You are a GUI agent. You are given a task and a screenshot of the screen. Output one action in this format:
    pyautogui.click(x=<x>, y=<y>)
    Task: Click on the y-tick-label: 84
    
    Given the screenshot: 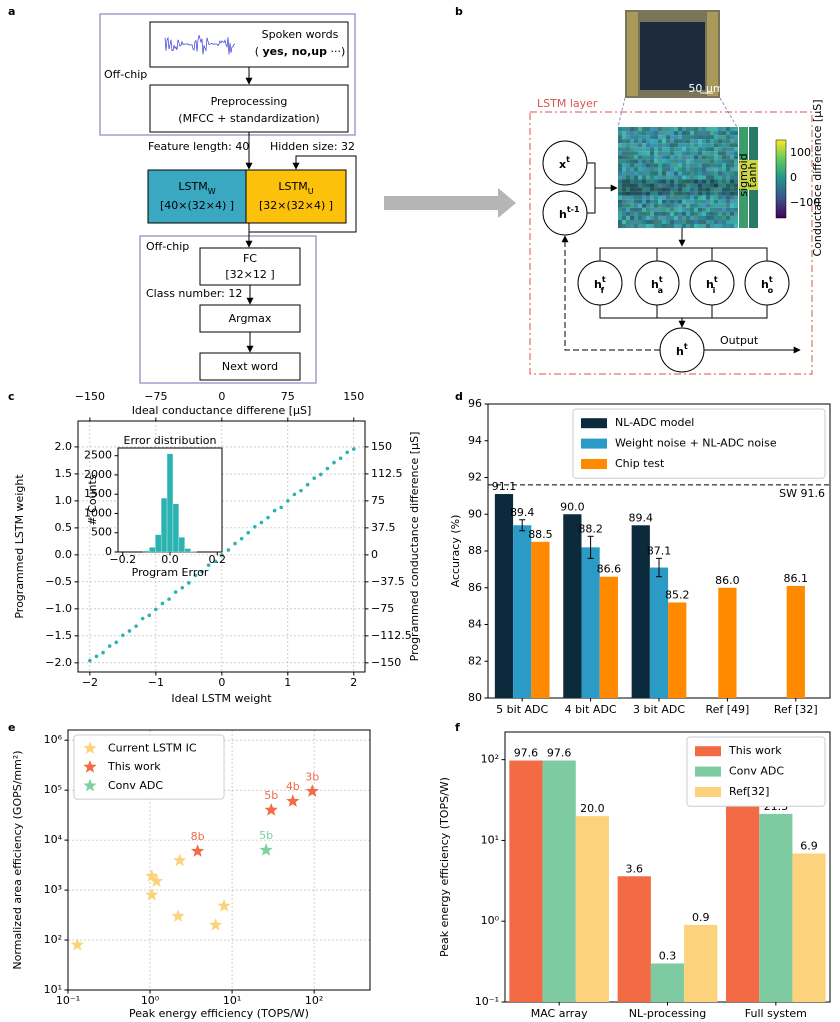 What is the action you would take?
    pyautogui.click(x=475, y=624)
    